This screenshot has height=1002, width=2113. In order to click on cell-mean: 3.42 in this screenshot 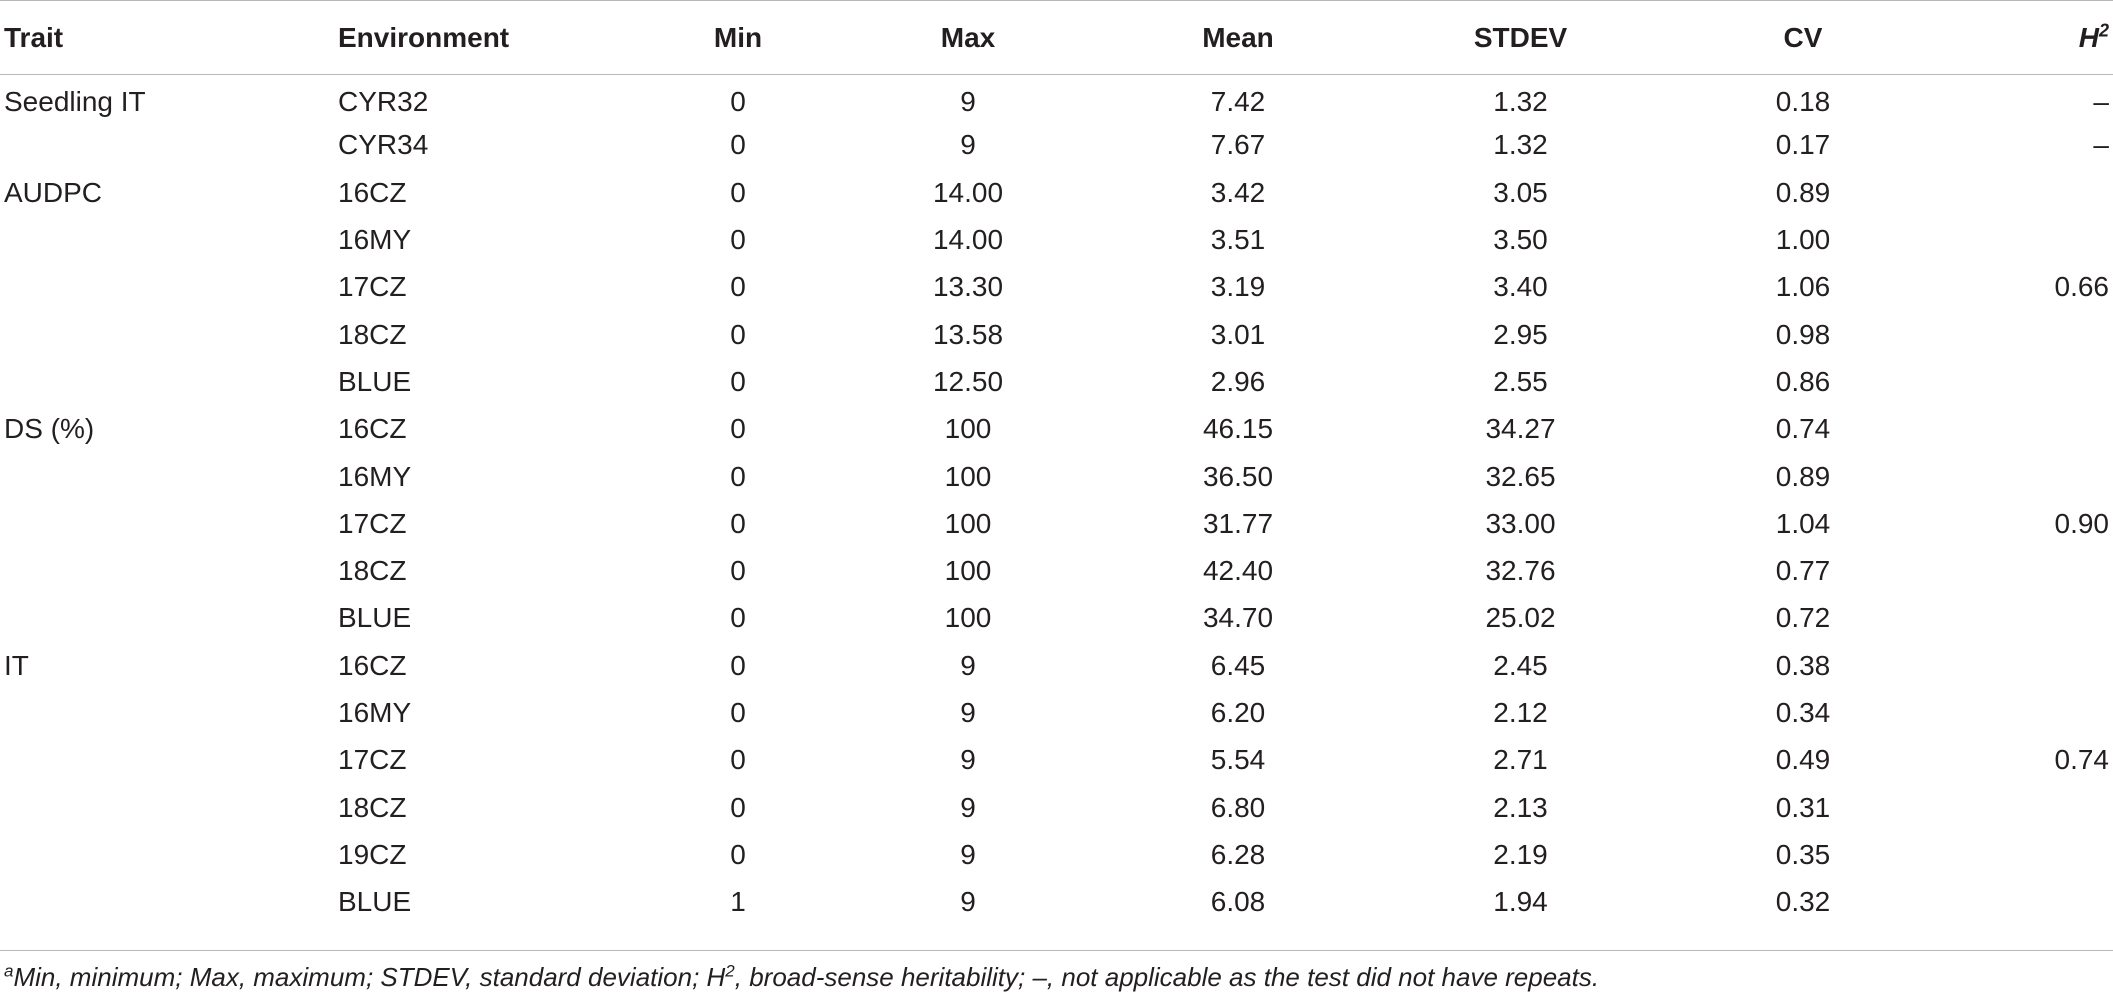, I will do `click(1238, 192)`.